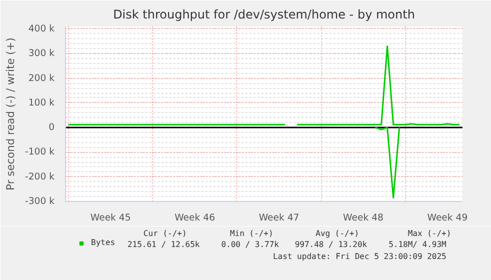 This screenshot has height=280, width=491. What do you see at coordinates (40, 201) in the screenshot?
I see `y-tick-label: -300 k` at bounding box center [40, 201].